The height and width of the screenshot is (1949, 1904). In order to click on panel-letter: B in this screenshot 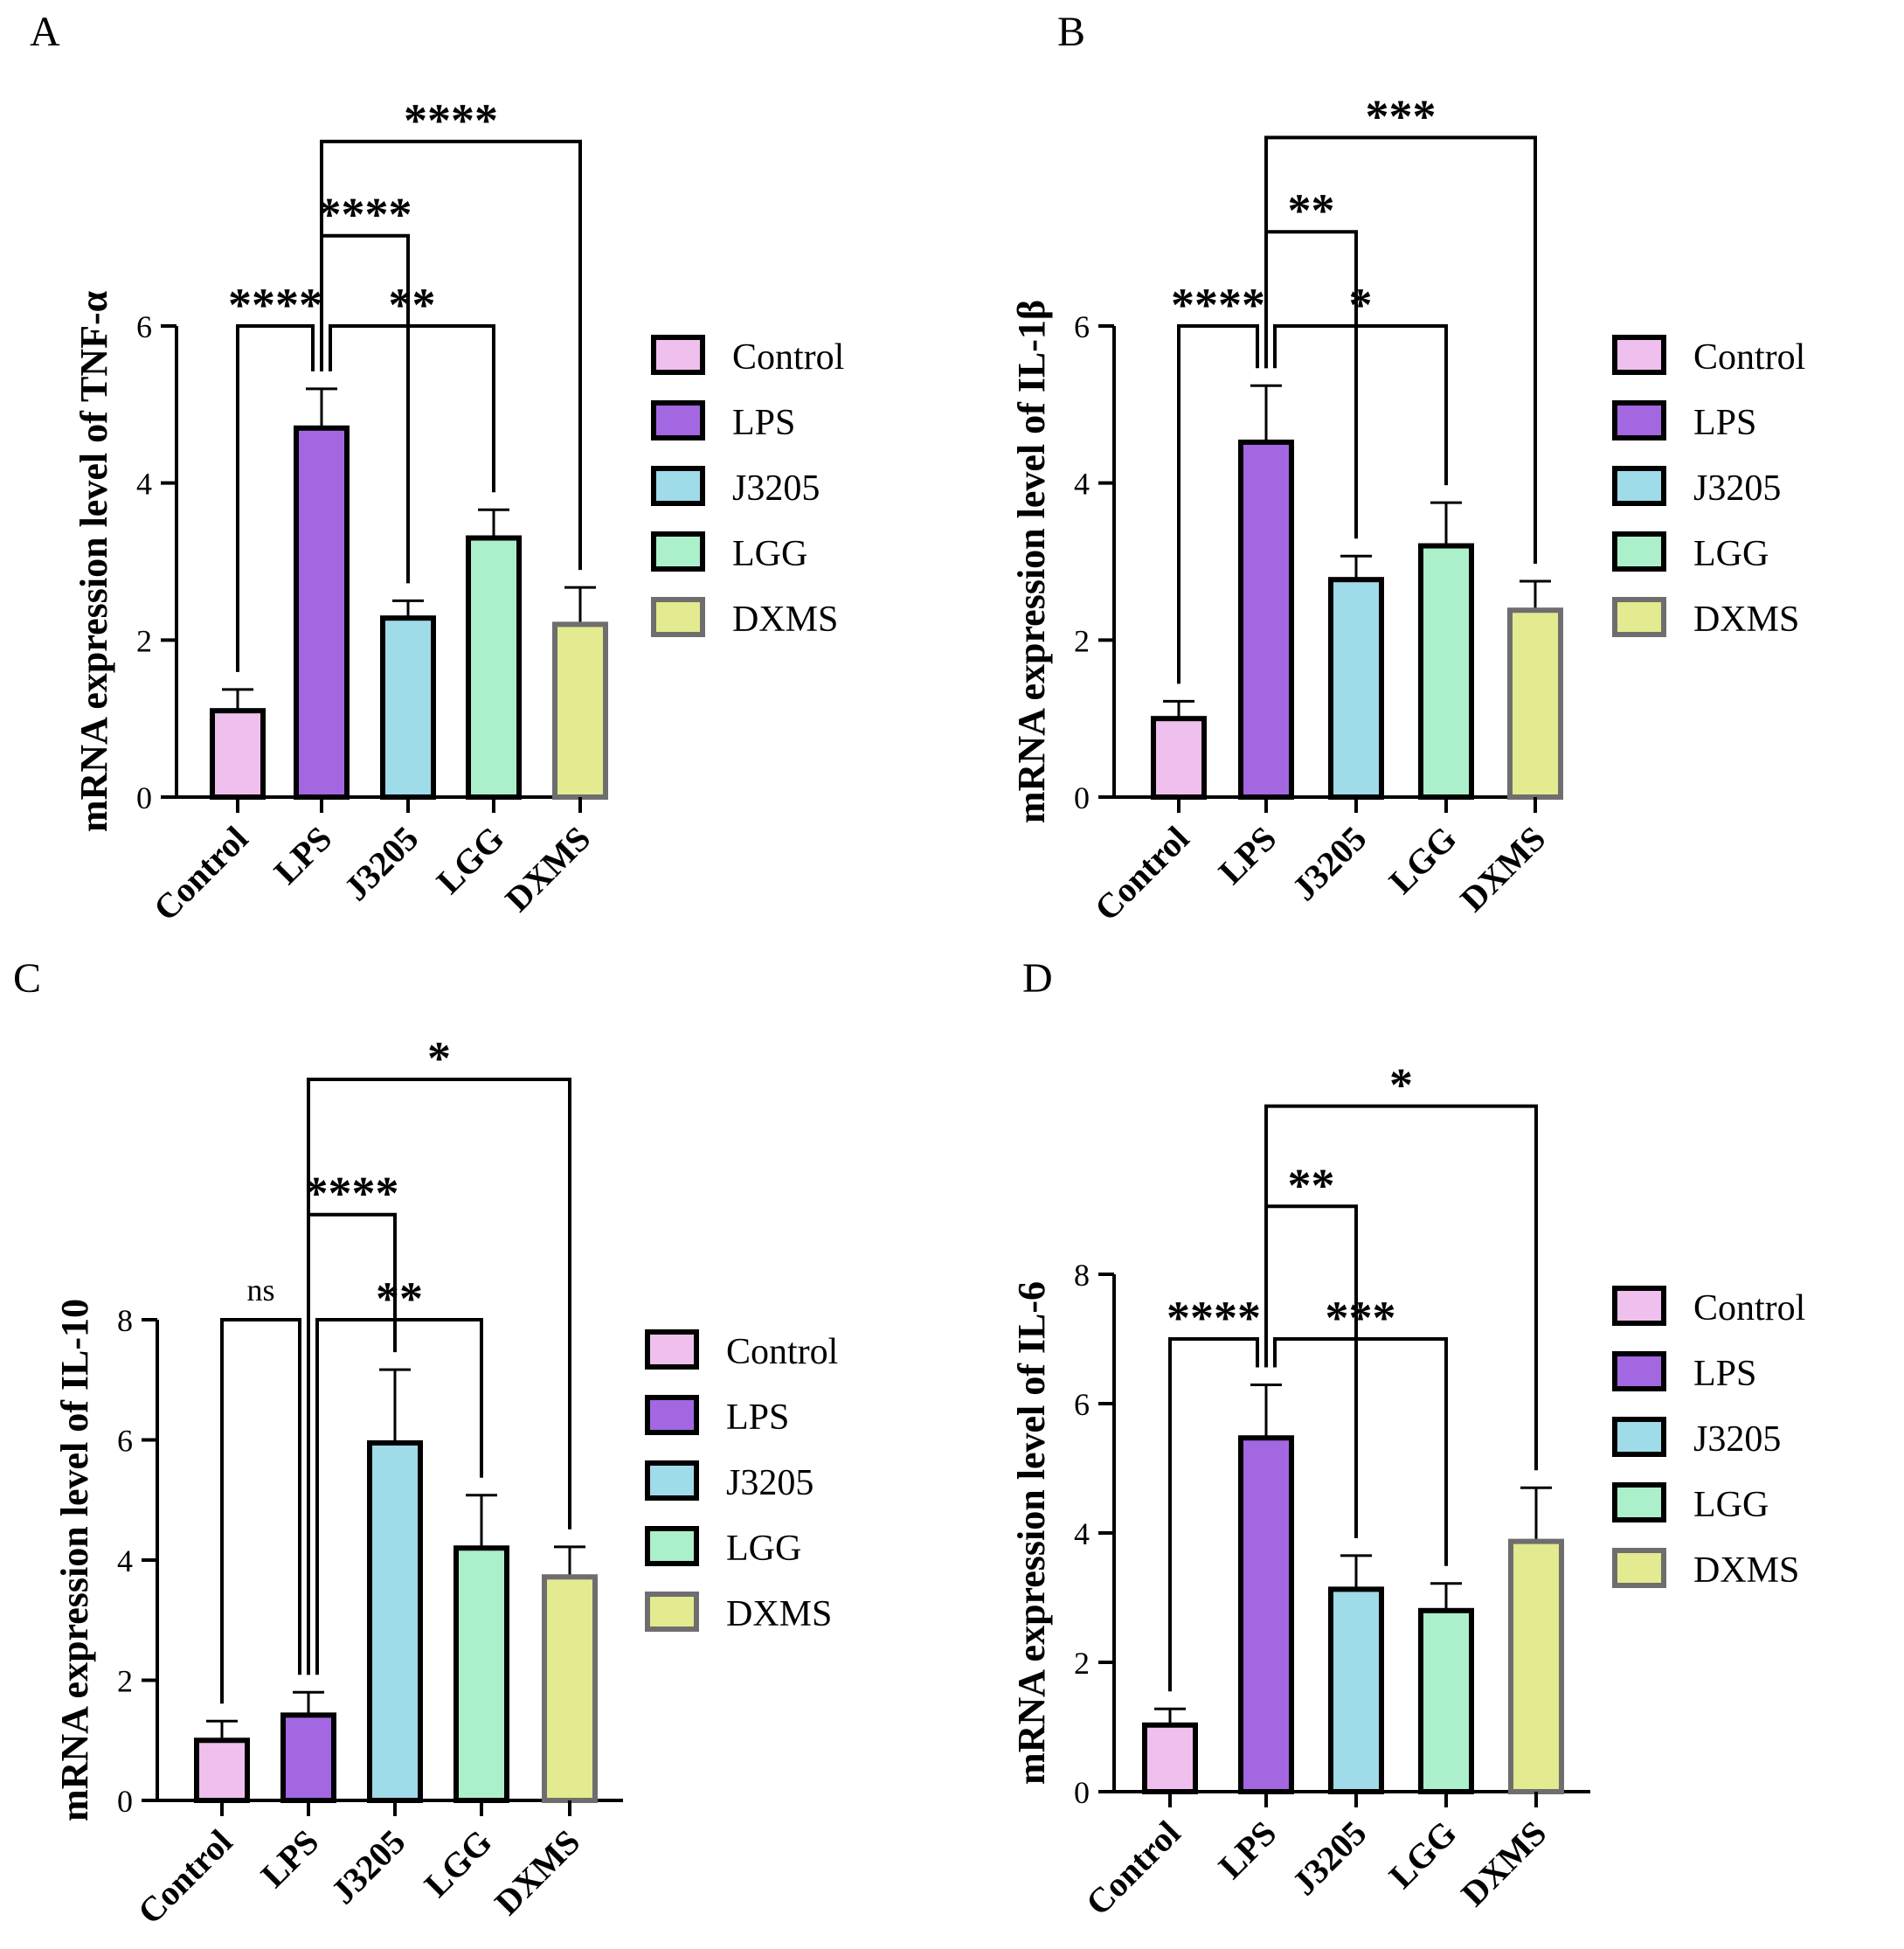, I will do `click(1071, 32)`.